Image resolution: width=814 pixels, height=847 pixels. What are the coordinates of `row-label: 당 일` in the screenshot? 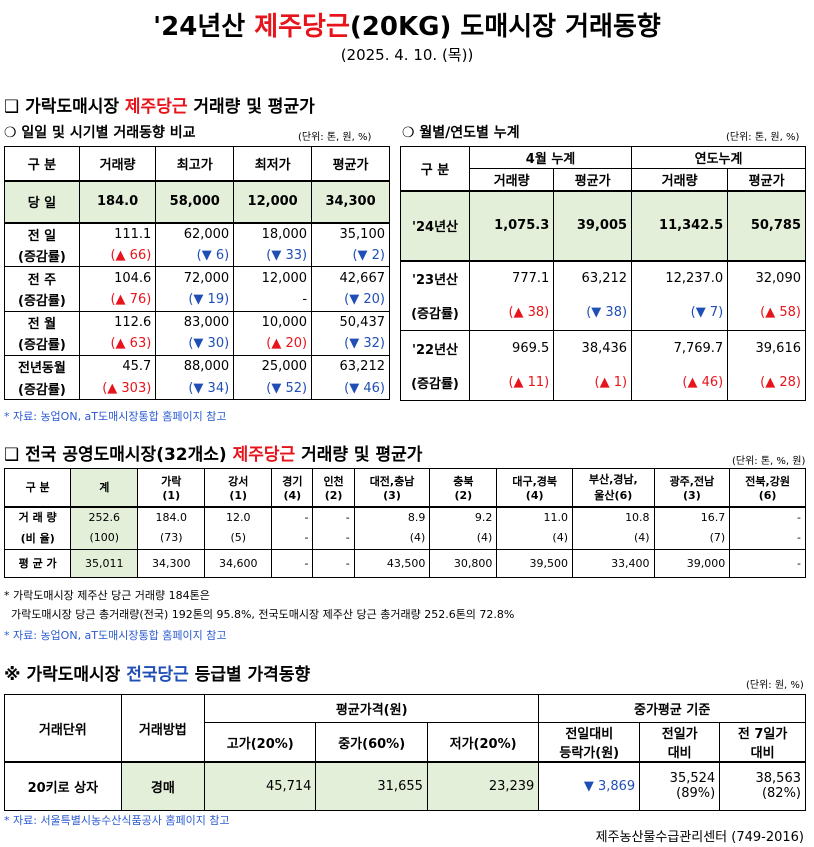 It's located at (42, 202).